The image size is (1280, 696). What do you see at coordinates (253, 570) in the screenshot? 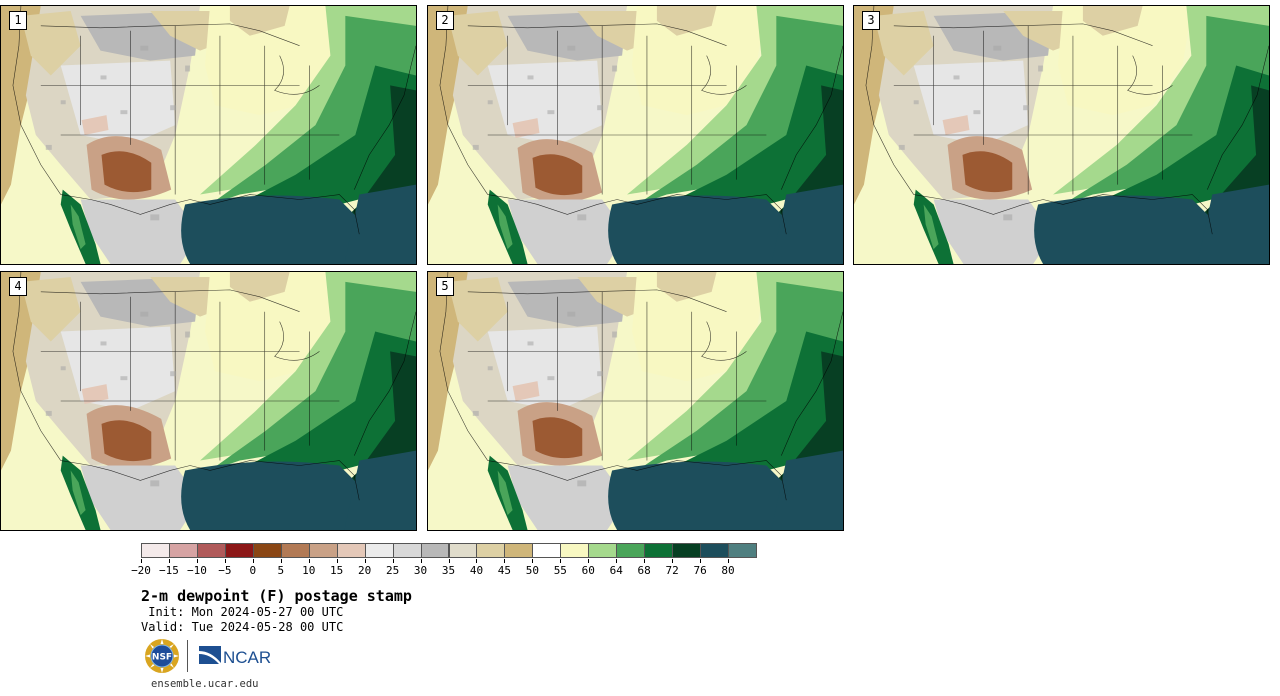
I see `colorbar-tick-label: 0` at bounding box center [253, 570].